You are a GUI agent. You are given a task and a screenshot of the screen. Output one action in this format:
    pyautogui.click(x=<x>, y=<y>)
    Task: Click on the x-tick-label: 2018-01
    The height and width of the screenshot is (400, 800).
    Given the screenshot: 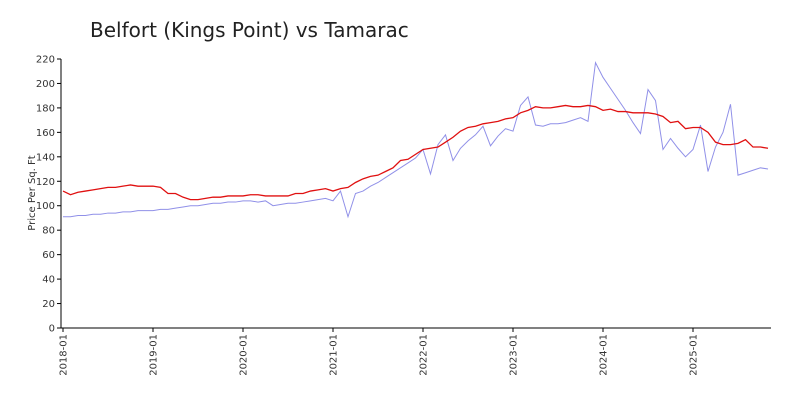 What is the action you would take?
    pyautogui.click(x=64, y=355)
    